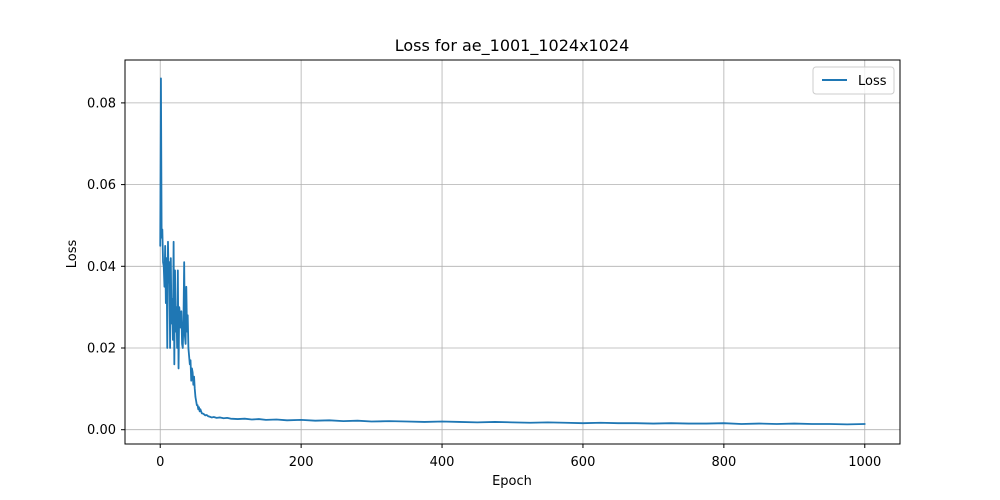 Image resolution: width=1000 pixels, height=500 pixels. What do you see at coordinates (101, 430) in the screenshot?
I see `y-tick-label: 0.00` at bounding box center [101, 430].